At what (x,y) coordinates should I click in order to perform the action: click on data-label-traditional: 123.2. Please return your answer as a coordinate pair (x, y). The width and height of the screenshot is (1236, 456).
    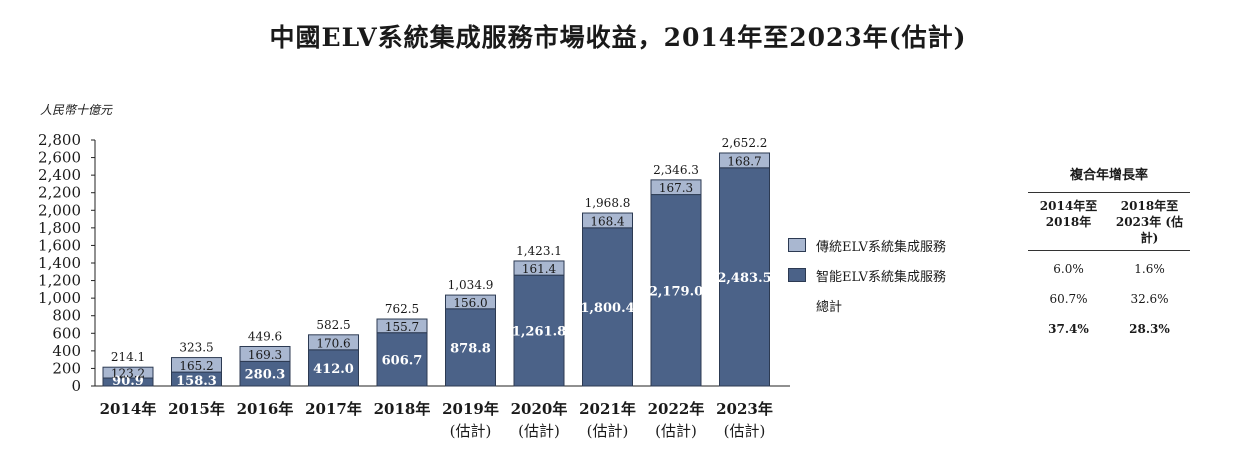
    Looking at the image, I should click on (128, 374).